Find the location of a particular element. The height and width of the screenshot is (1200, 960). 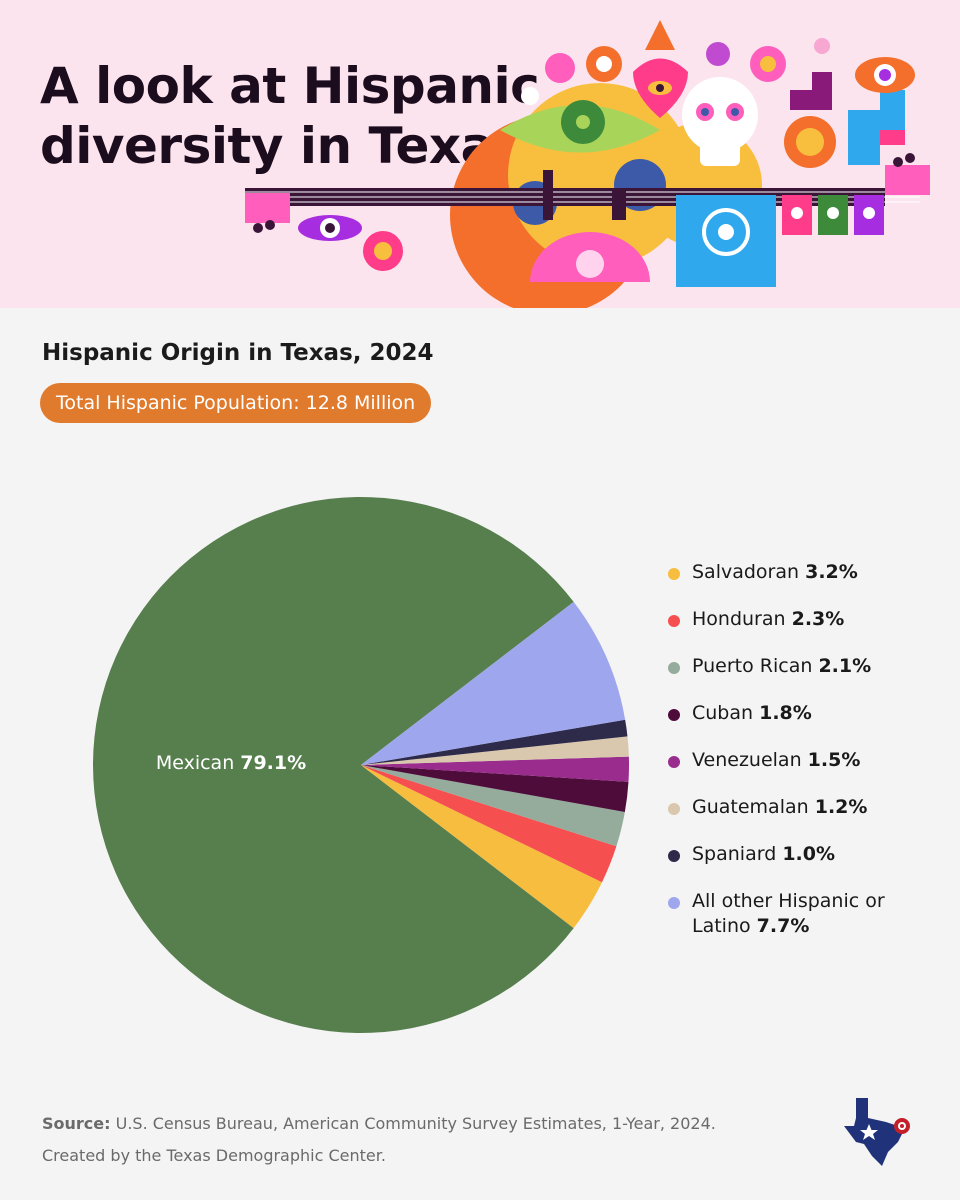

legend-value: 2.1% is located at coordinates (845, 666).